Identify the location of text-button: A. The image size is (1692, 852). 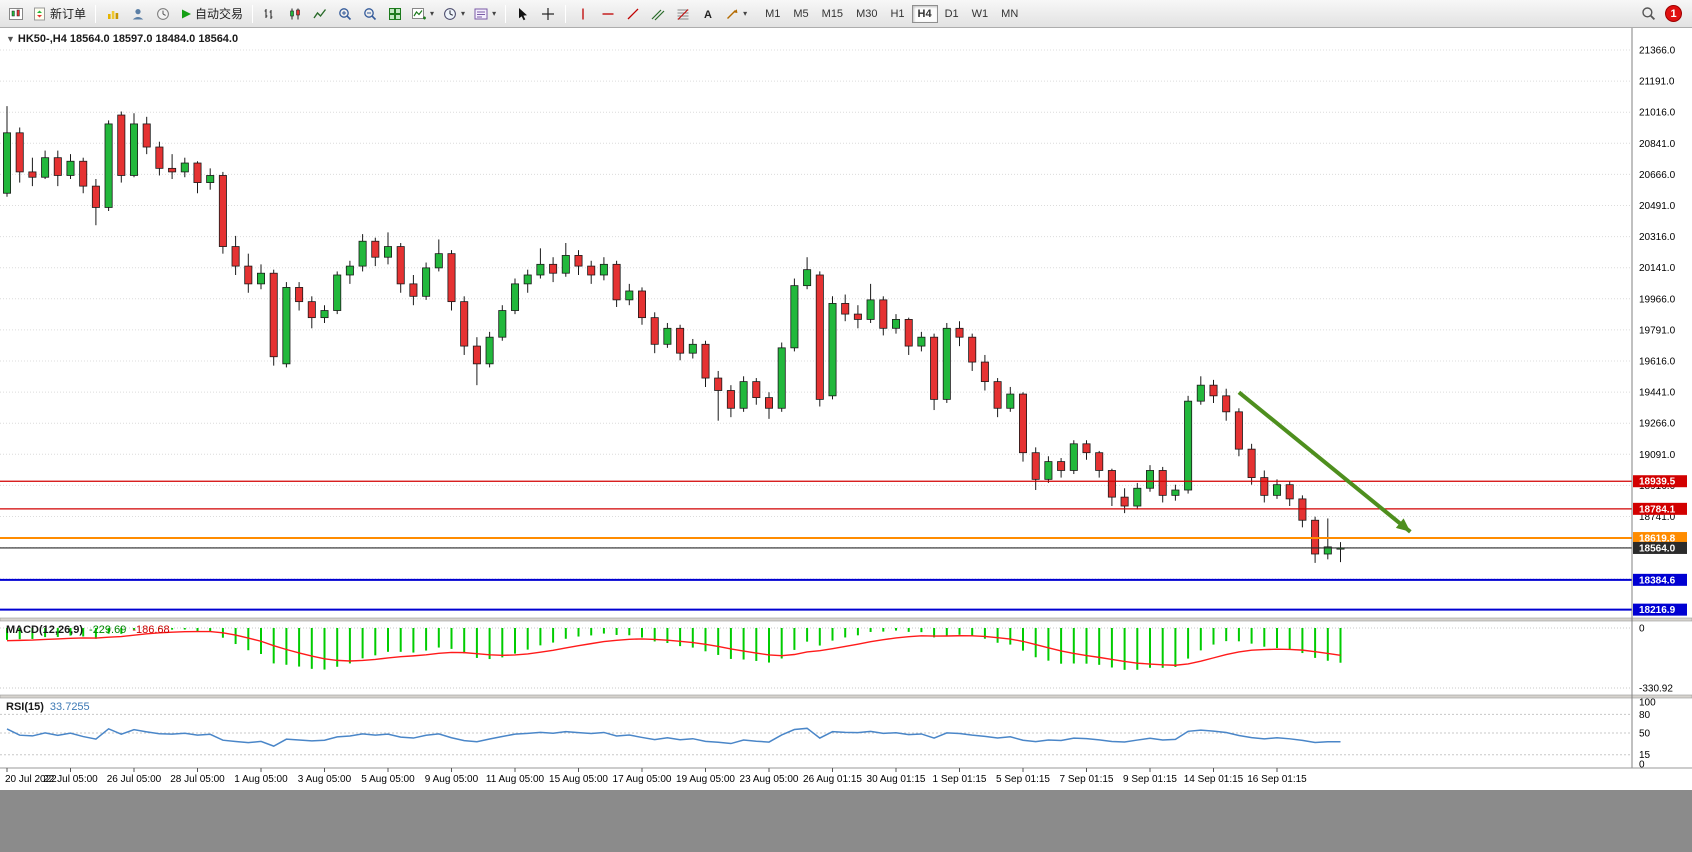
(708, 14).